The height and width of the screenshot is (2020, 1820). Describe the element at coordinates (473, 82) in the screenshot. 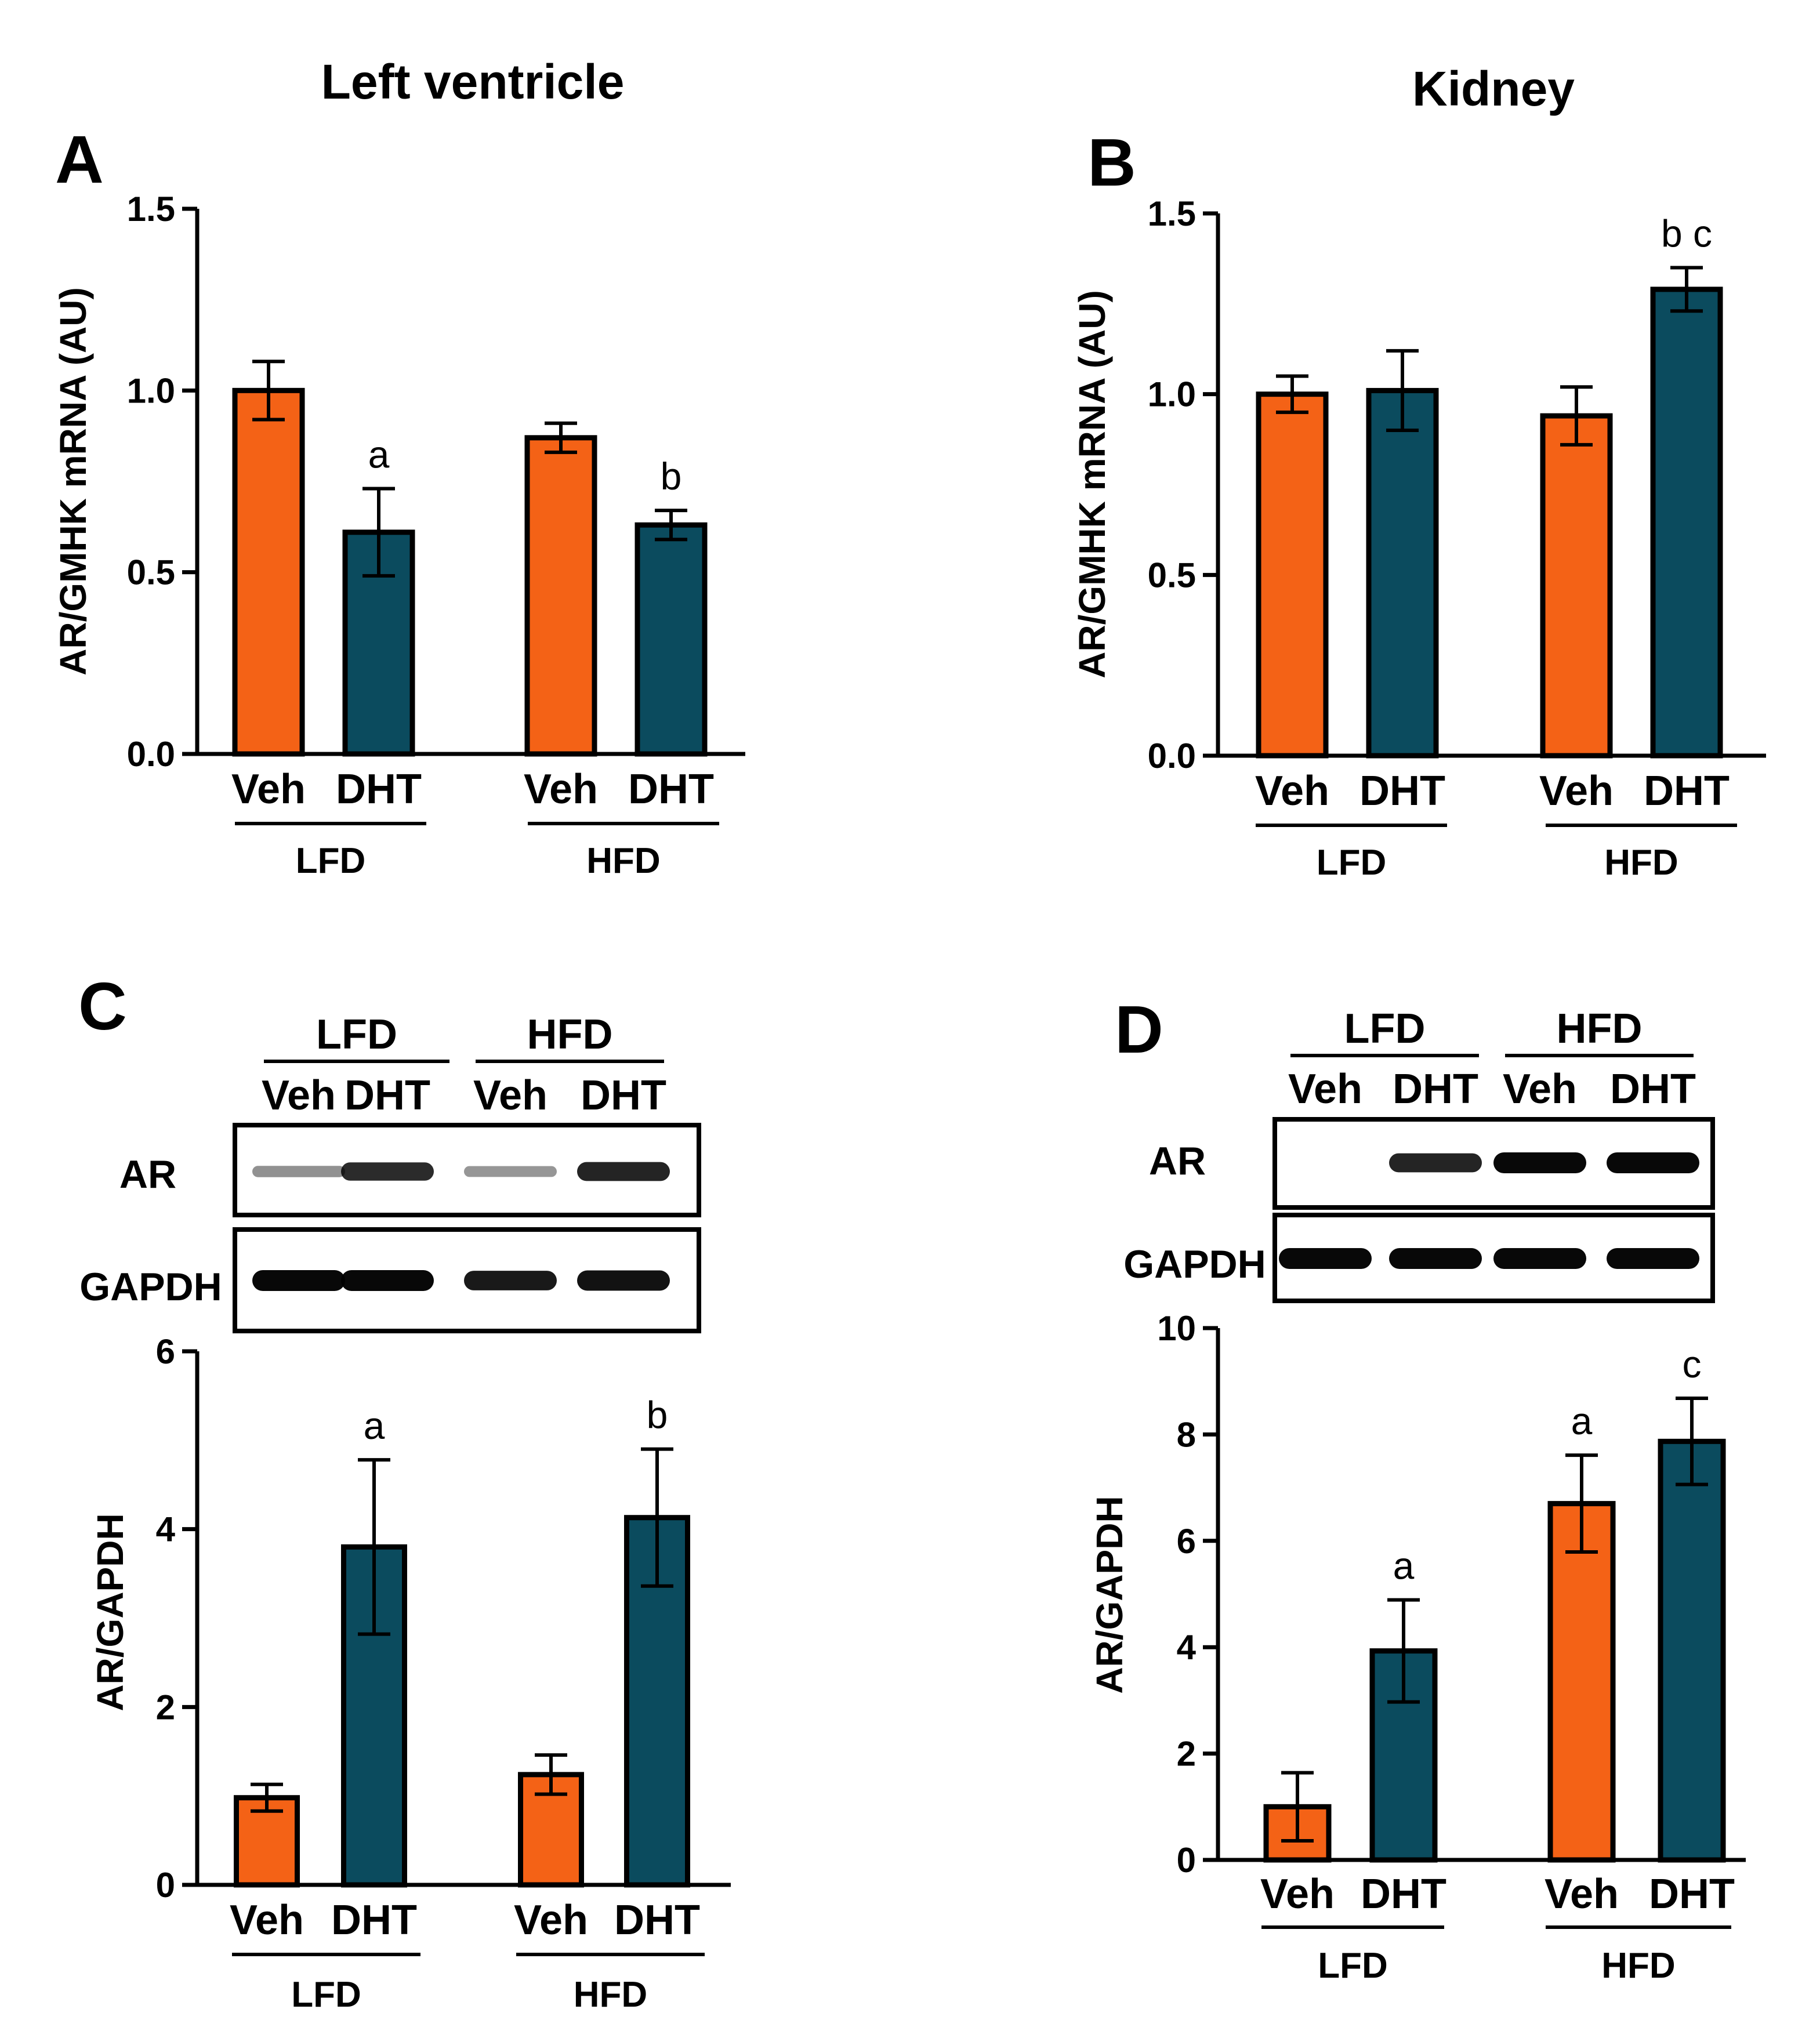

I see `panel-title: Left ventricle` at that location.